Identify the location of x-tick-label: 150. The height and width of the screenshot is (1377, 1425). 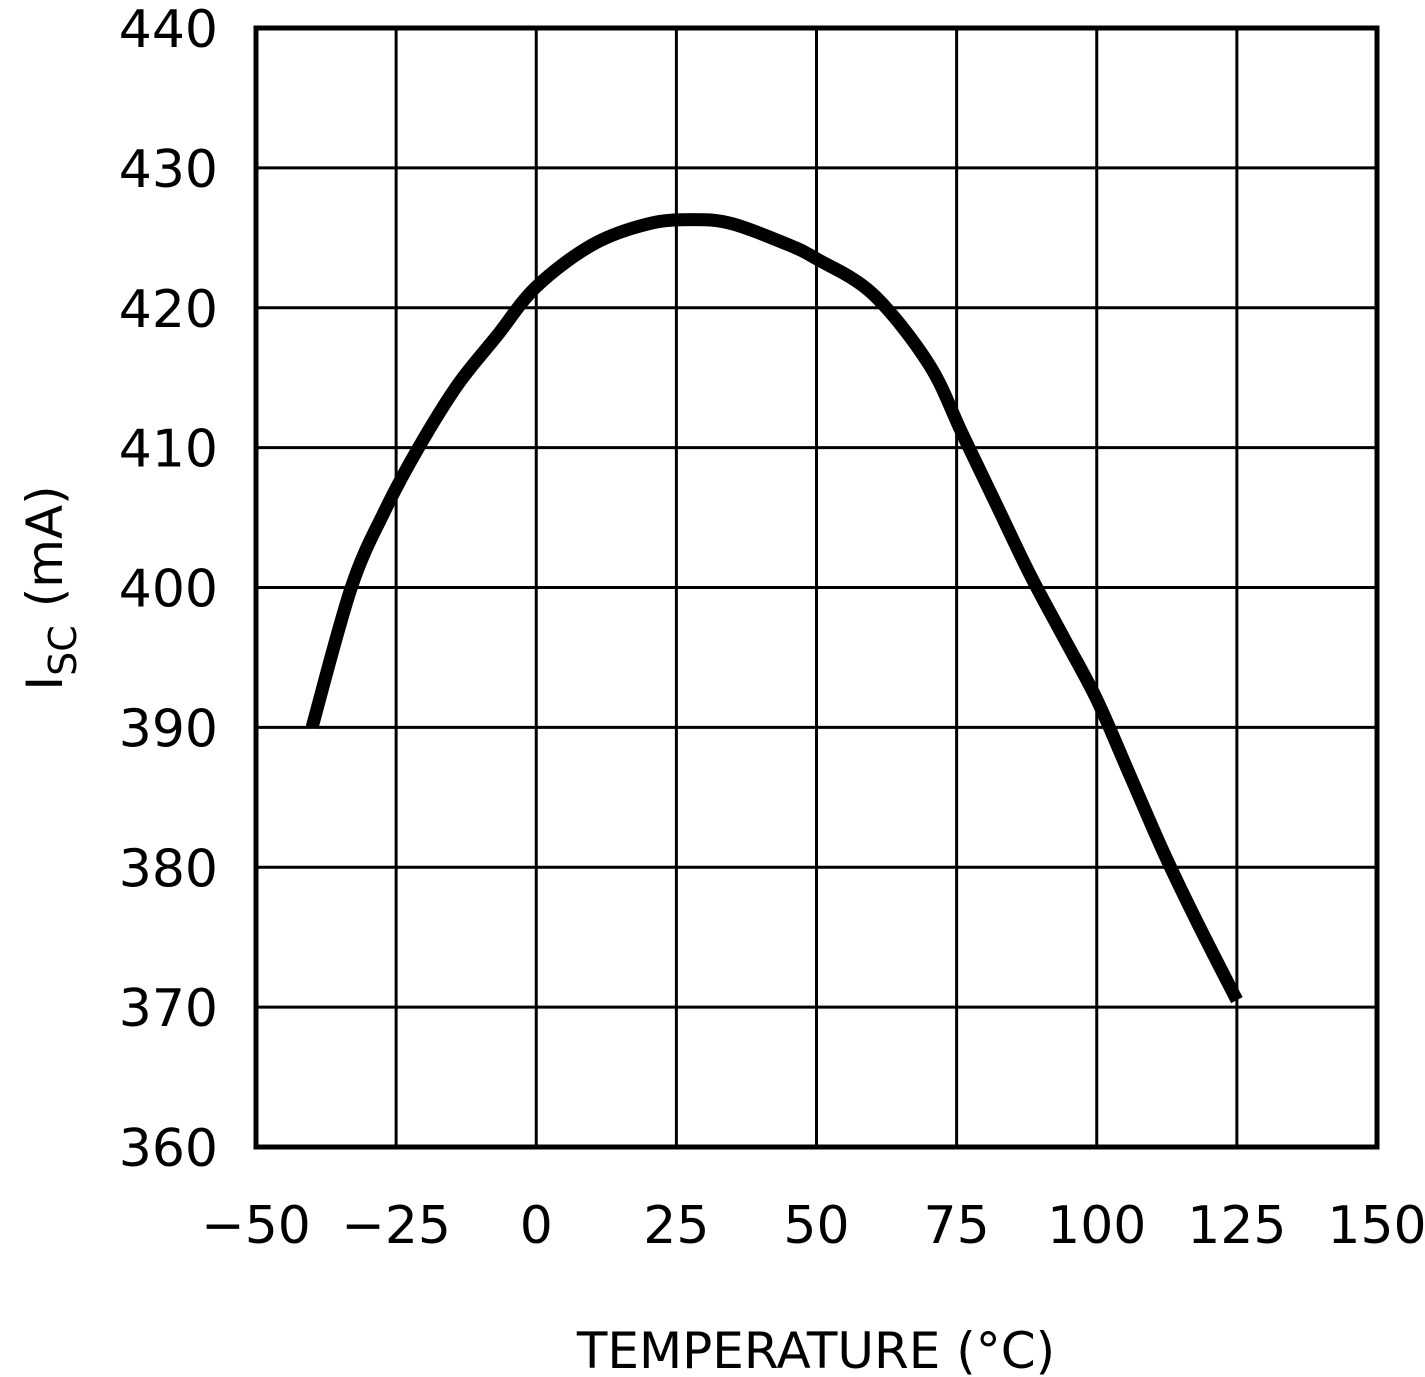
(1376, 1226).